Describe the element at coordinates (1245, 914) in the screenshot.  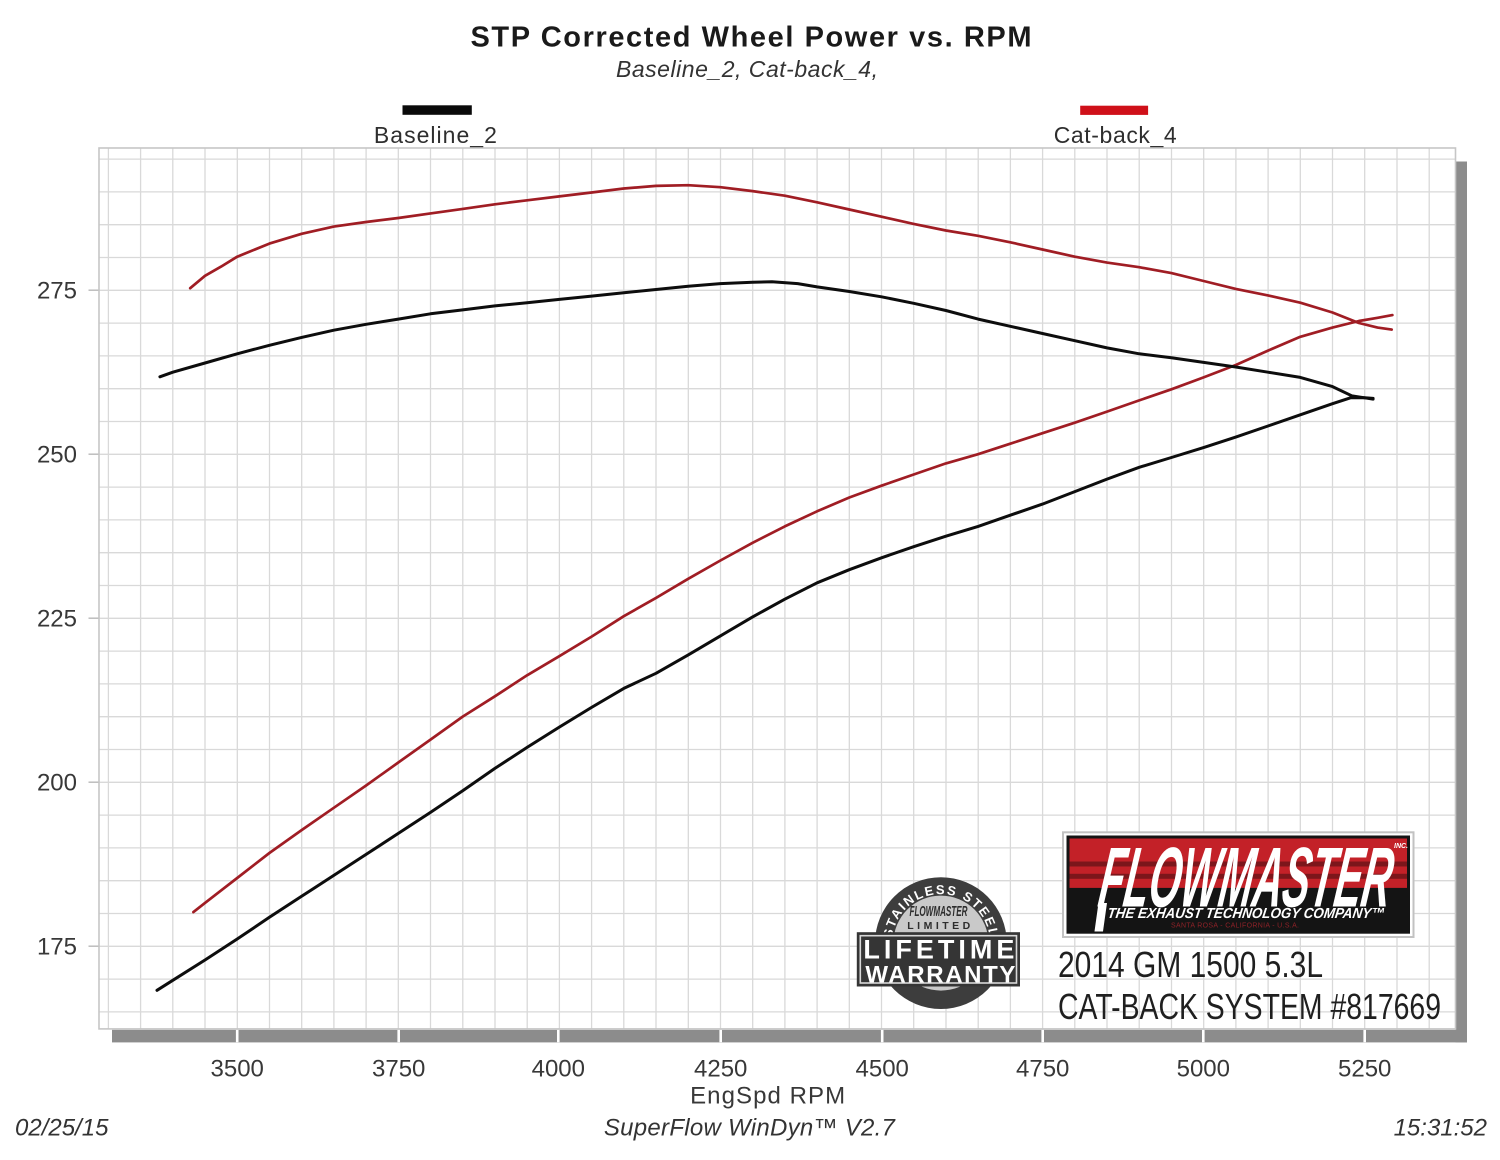
I see `svg-text:THE EXHAUST TECHNOLOGY COMPANY: THE EXHAUST TECHNOLOGY COMPANY™` at that location.